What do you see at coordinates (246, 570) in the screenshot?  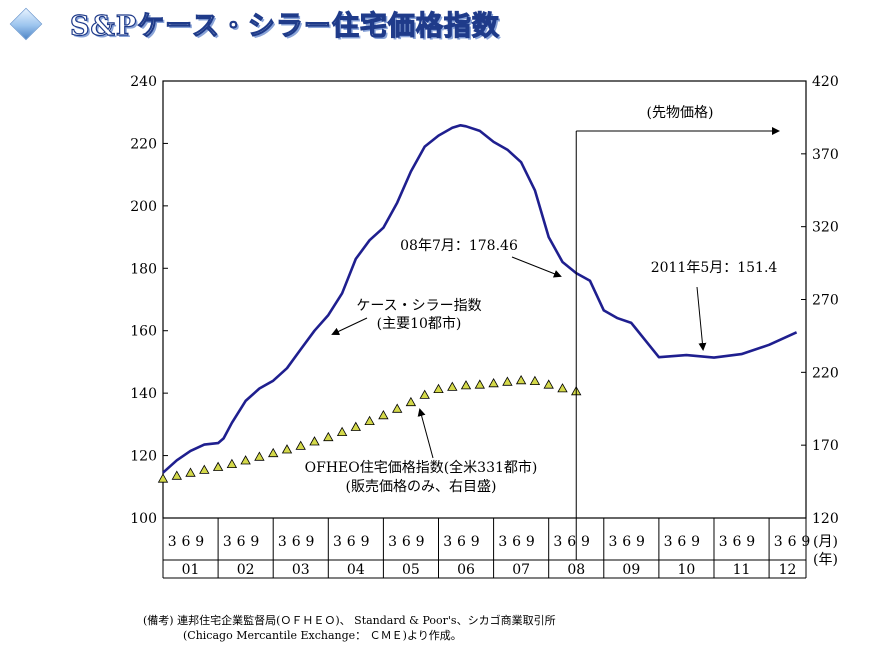 I see `x-year-label: 02` at bounding box center [246, 570].